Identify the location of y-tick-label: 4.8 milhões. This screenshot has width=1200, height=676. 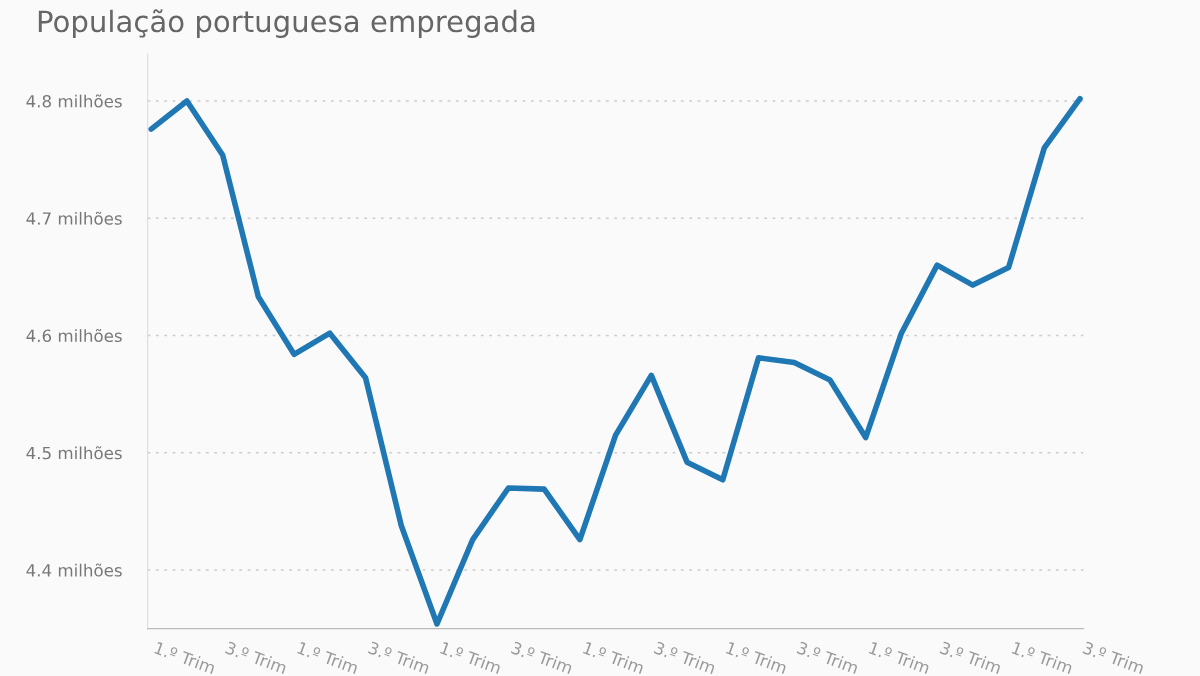
(74, 101).